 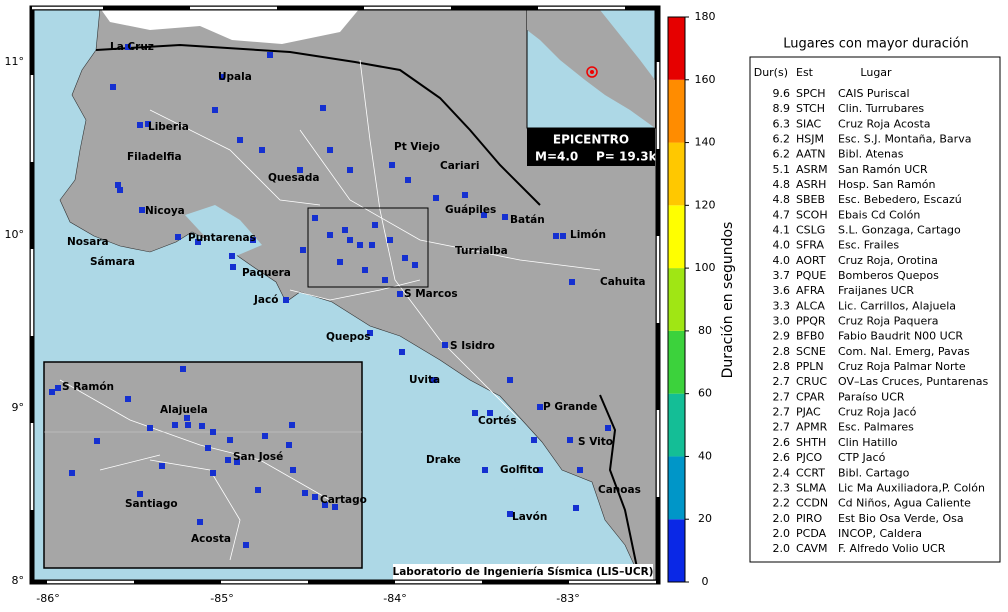 What do you see at coordinates (810, 108) in the screenshot?
I see `table-cell: STCH` at bounding box center [810, 108].